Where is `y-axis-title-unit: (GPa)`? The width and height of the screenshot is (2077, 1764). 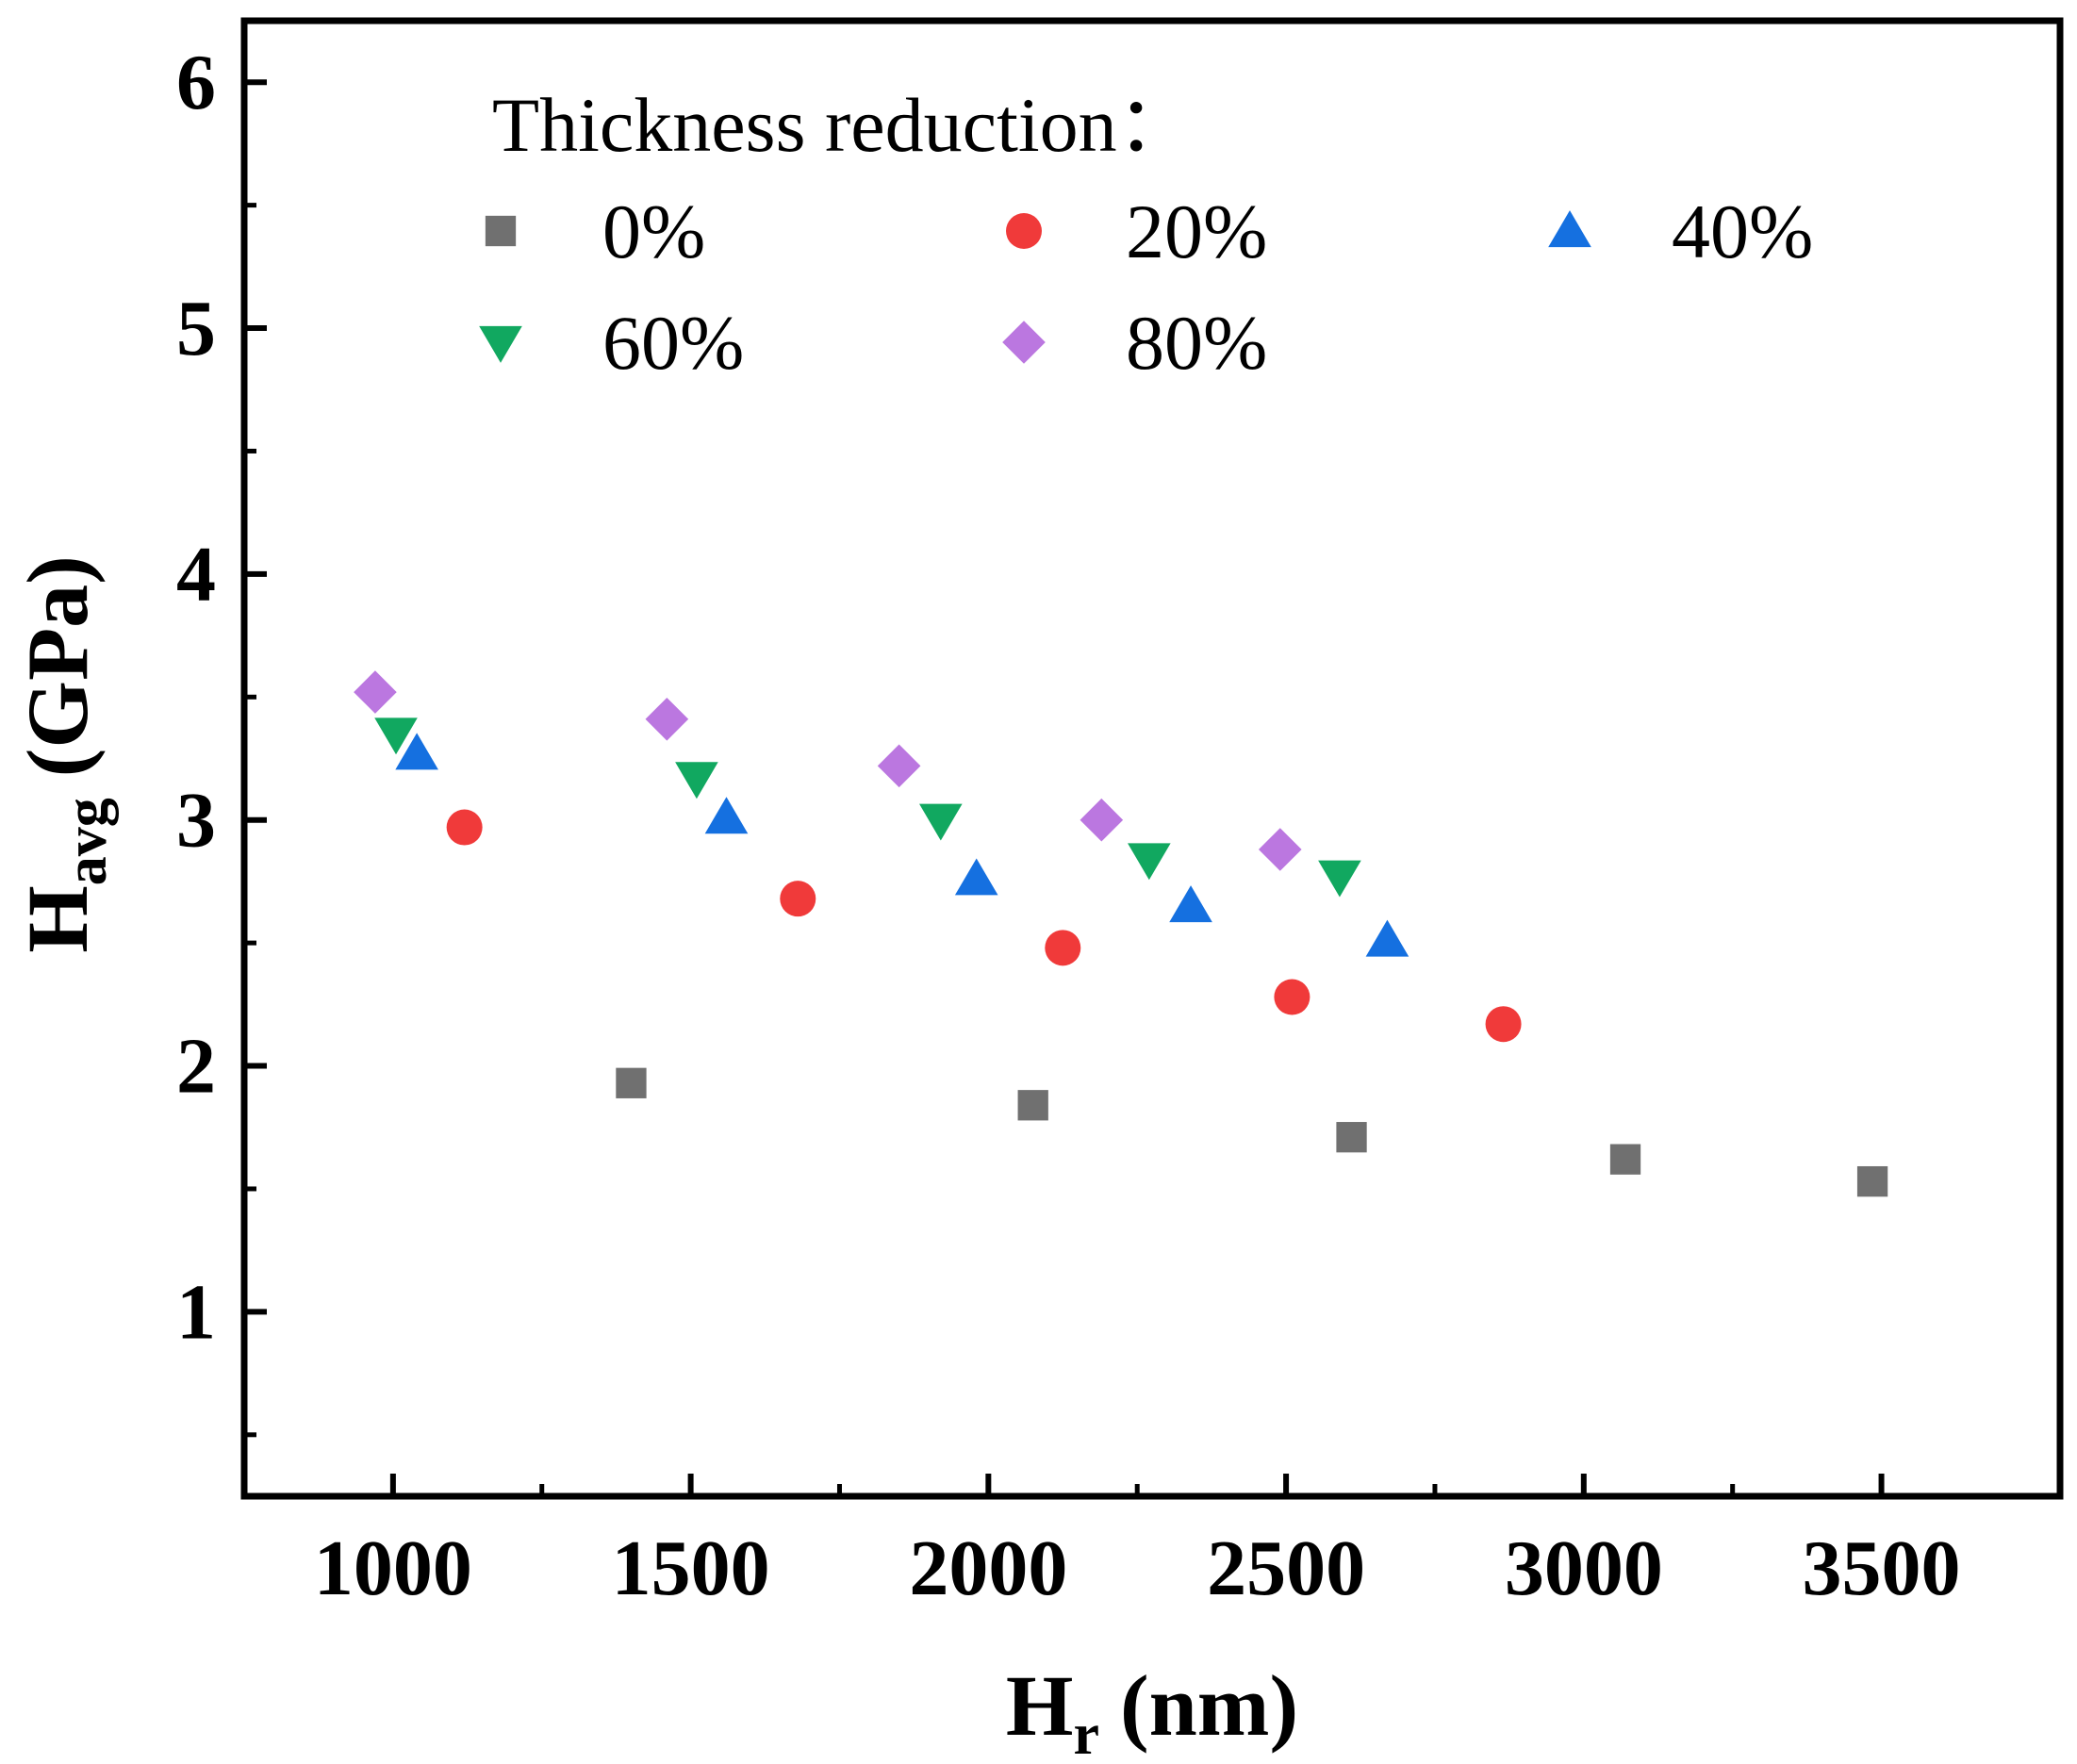
y-axis-title-unit: (GPa) is located at coordinates (58, 666).